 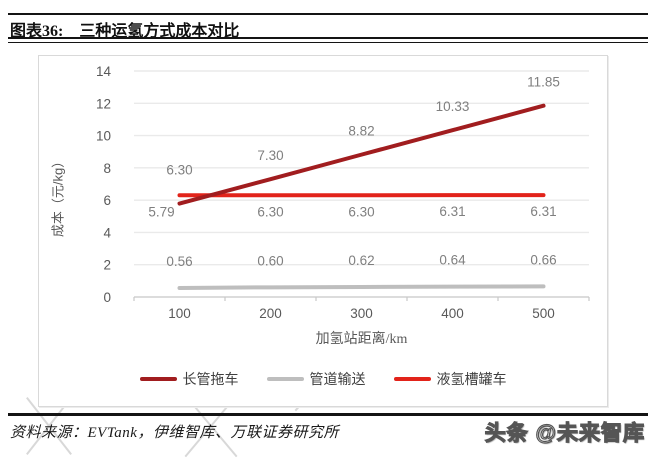 I want to click on tube-trailer-data-label: 11.85, so click(x=543, y=82).